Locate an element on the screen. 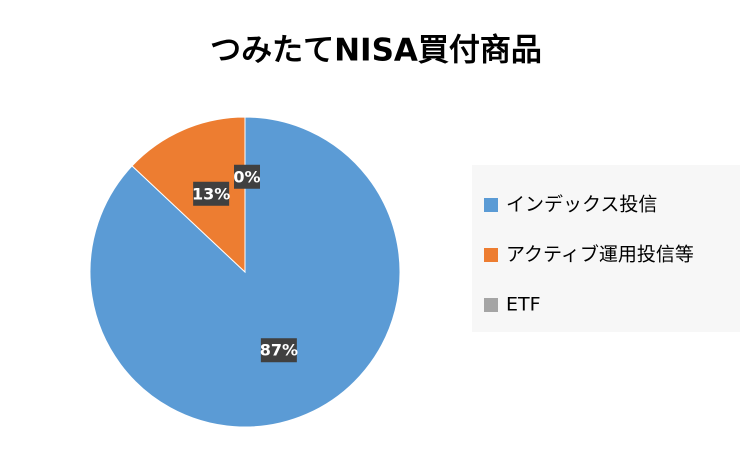  data-label: 87% is located at coordinates (279, 350).